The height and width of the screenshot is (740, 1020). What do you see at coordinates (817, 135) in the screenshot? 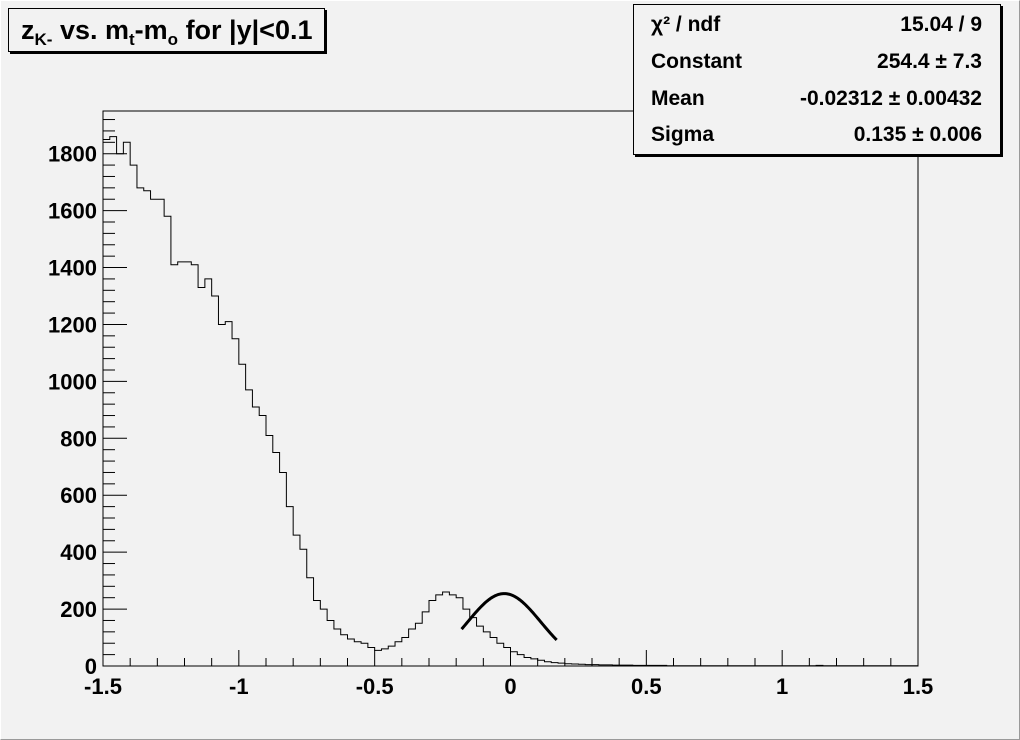
I see `stat-row-sigma: Sigma 0.135 ± 0.006` at bounding box center [817, 135].